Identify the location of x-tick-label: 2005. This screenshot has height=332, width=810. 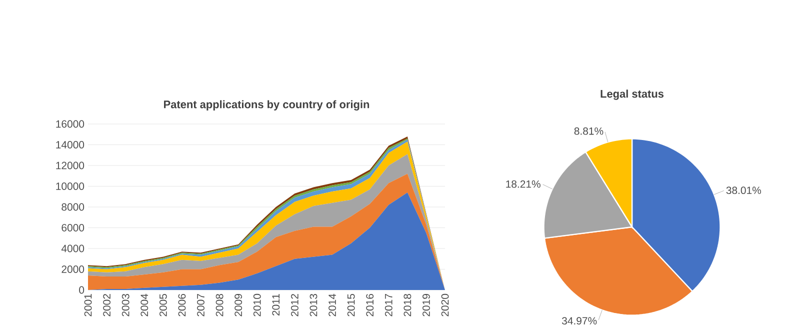
(163, 305).